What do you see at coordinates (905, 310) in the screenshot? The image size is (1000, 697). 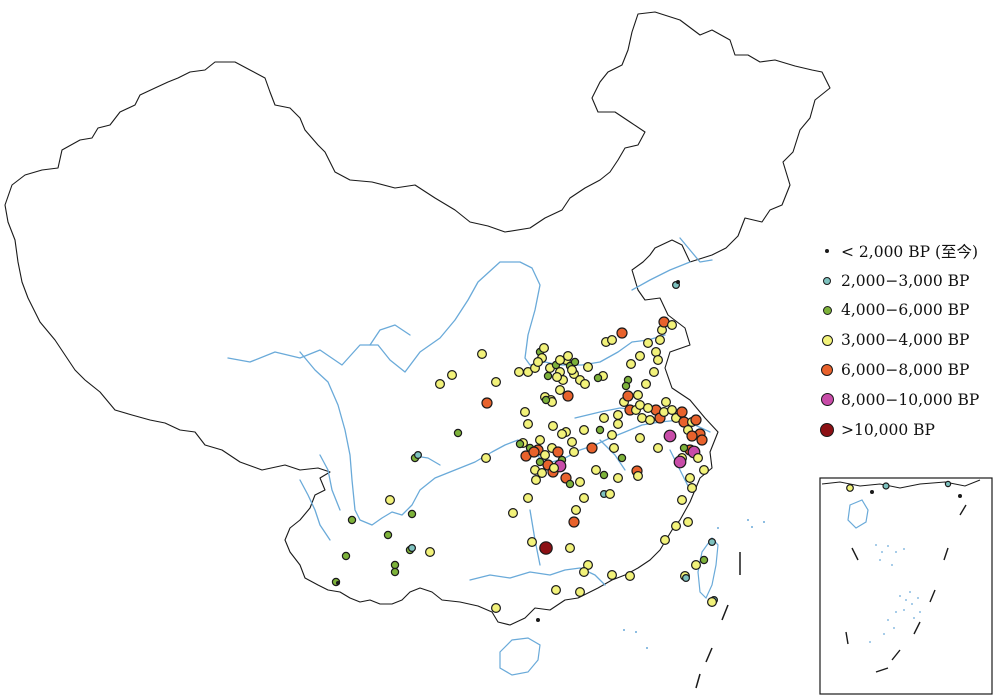 I see `legend-label: 4,000−6,000 BP` at bounding box center [905, 310].